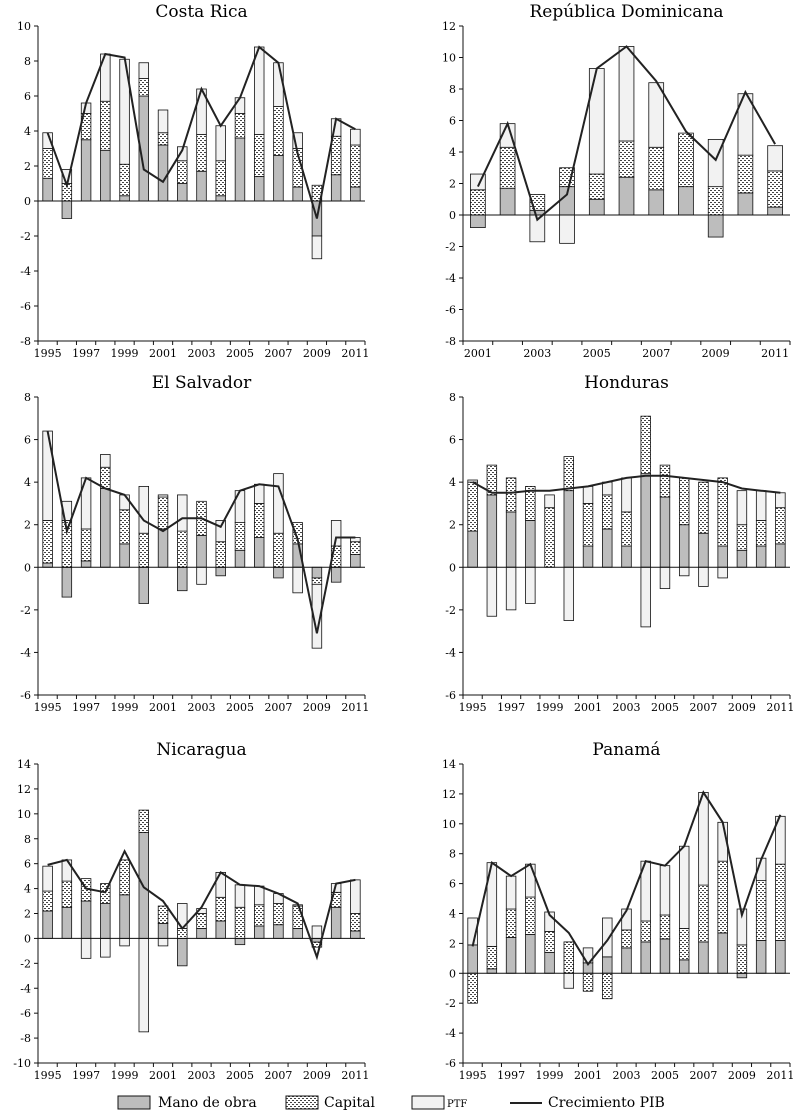  What do you see at coordinates (742, 707) in the screenshot?
I see `x-tick-label: 2009` at bounding box center [742, 707].